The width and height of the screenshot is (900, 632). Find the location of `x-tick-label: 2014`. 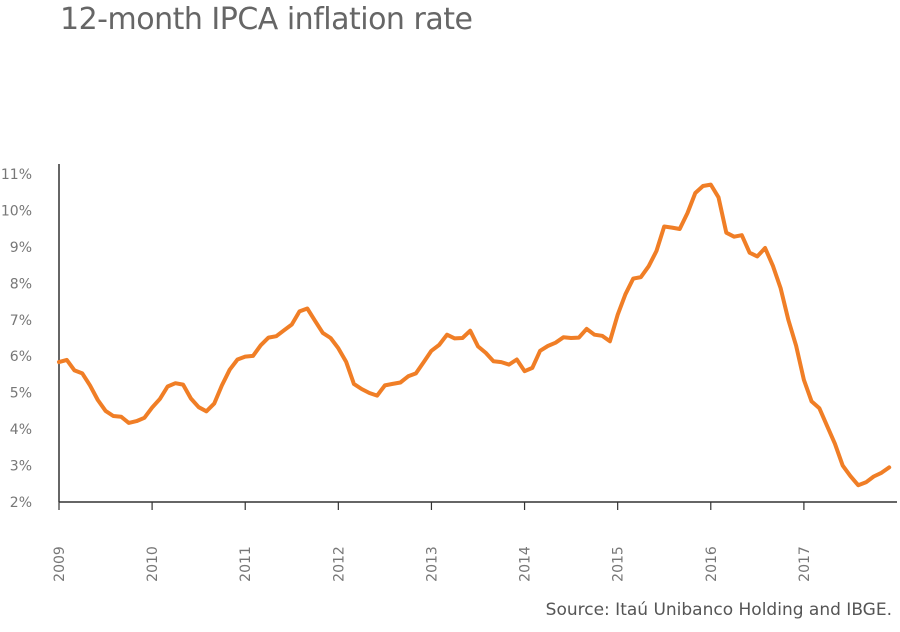

x-tick-label: 2014 is located at coordinates (526, 564).